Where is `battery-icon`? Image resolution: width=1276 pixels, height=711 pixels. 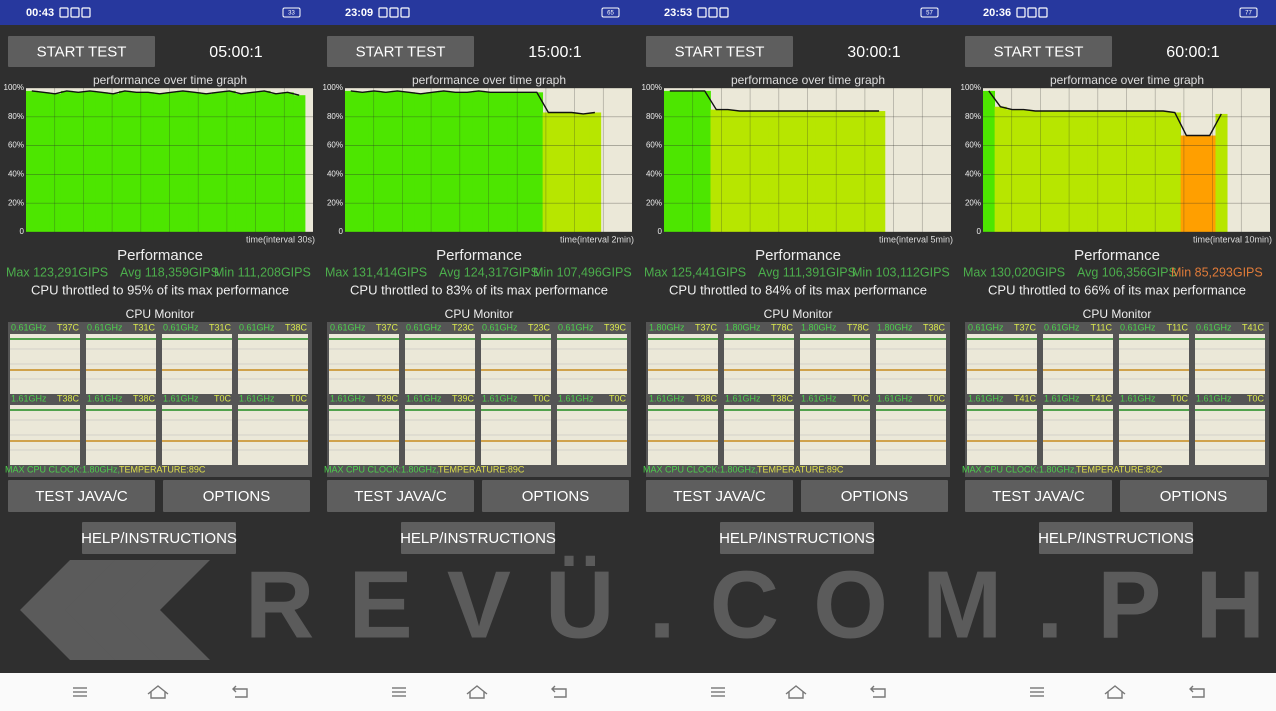
battery-icon is located at coordinates (929, 12).